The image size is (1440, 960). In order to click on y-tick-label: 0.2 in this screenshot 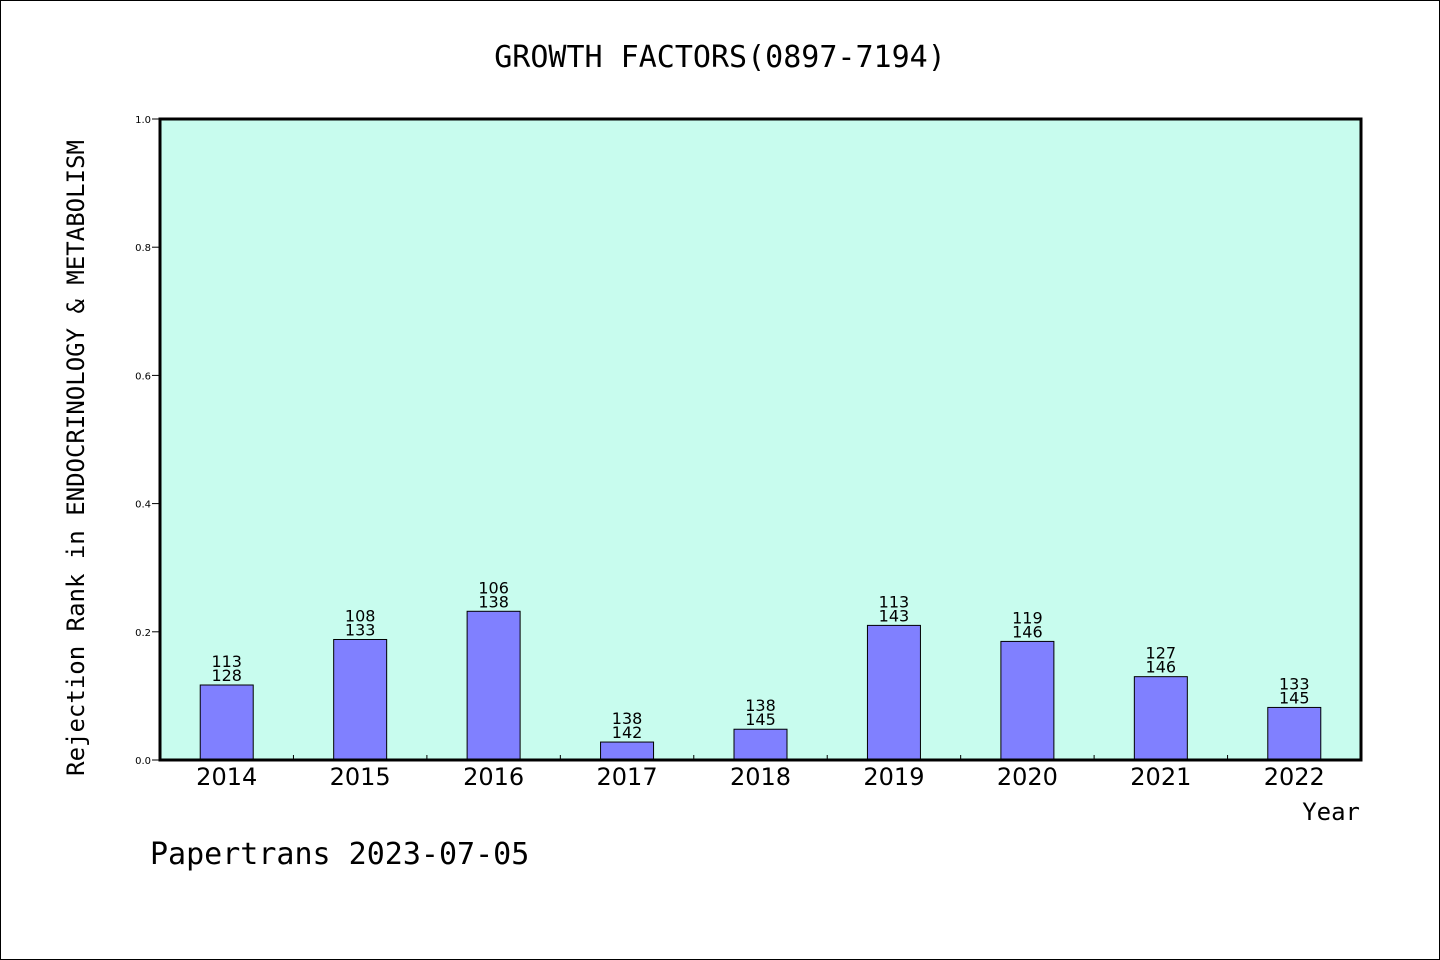, I will do `click(143, 633)`.